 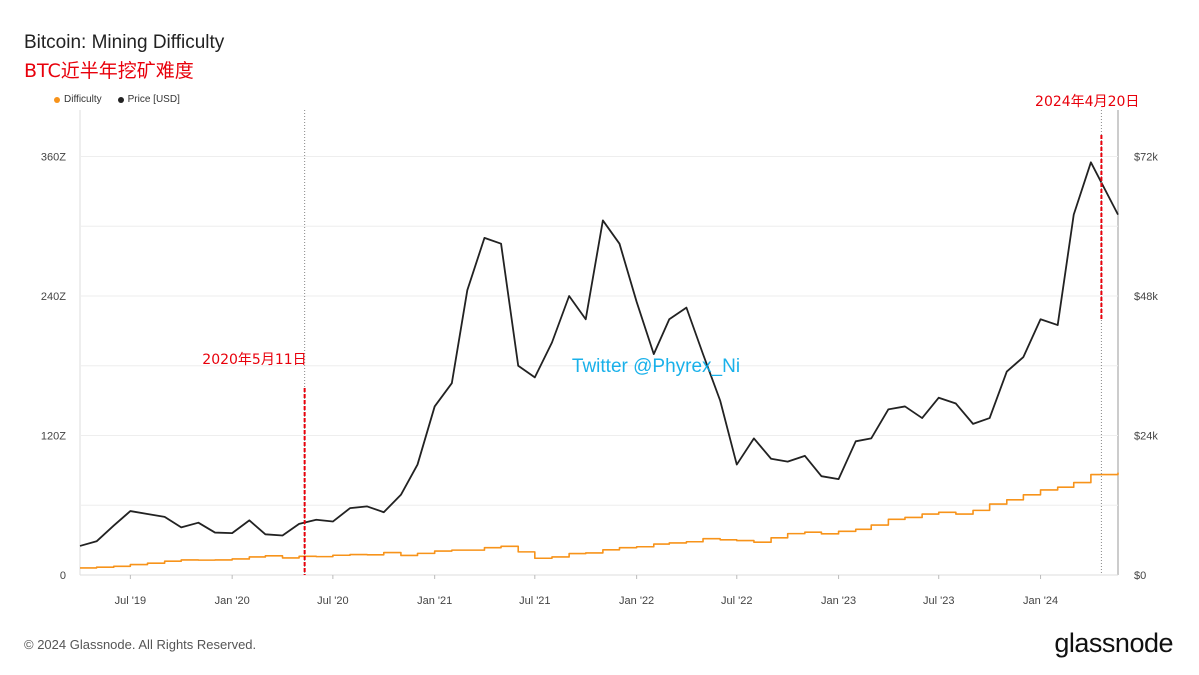 I want to click on annotation-label: 2024年4月20日, so click(x=1087, y=102).